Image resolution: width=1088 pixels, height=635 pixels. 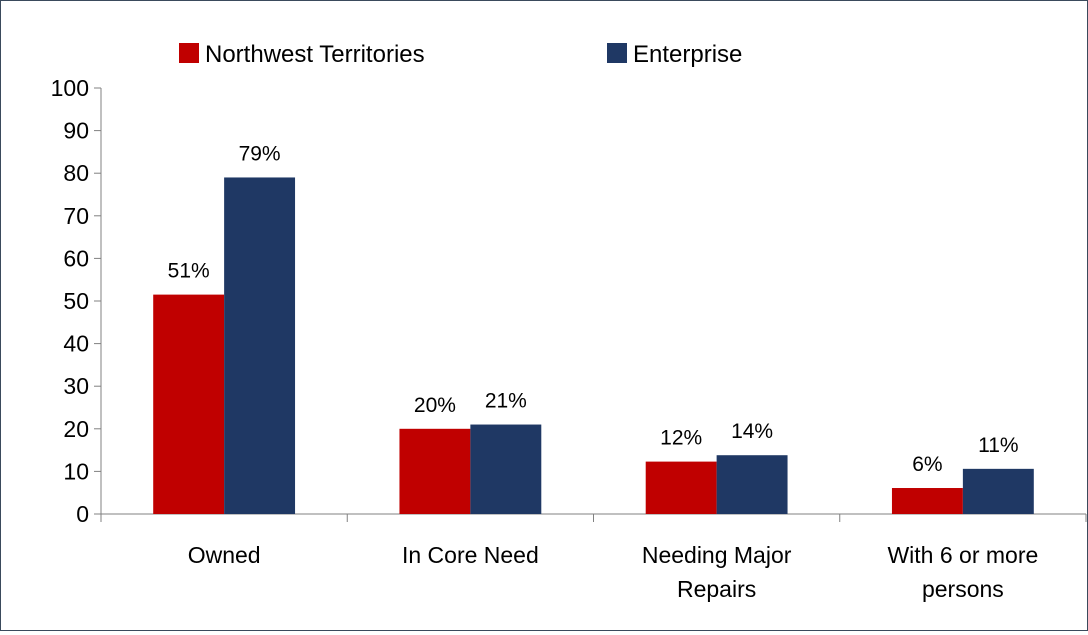 I want to click on y-tick-label: 100, so click(x=70, y=88).